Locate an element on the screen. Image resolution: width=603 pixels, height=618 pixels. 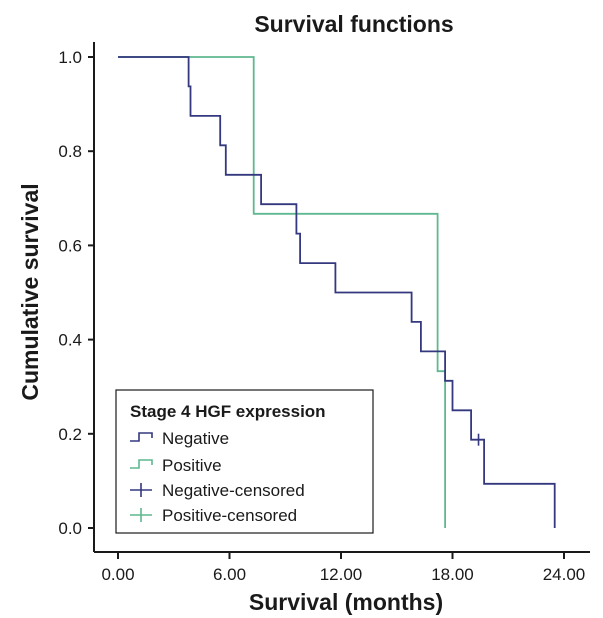
legend-title: Stage 4 HGF expression is located at coordinates (228, 411).